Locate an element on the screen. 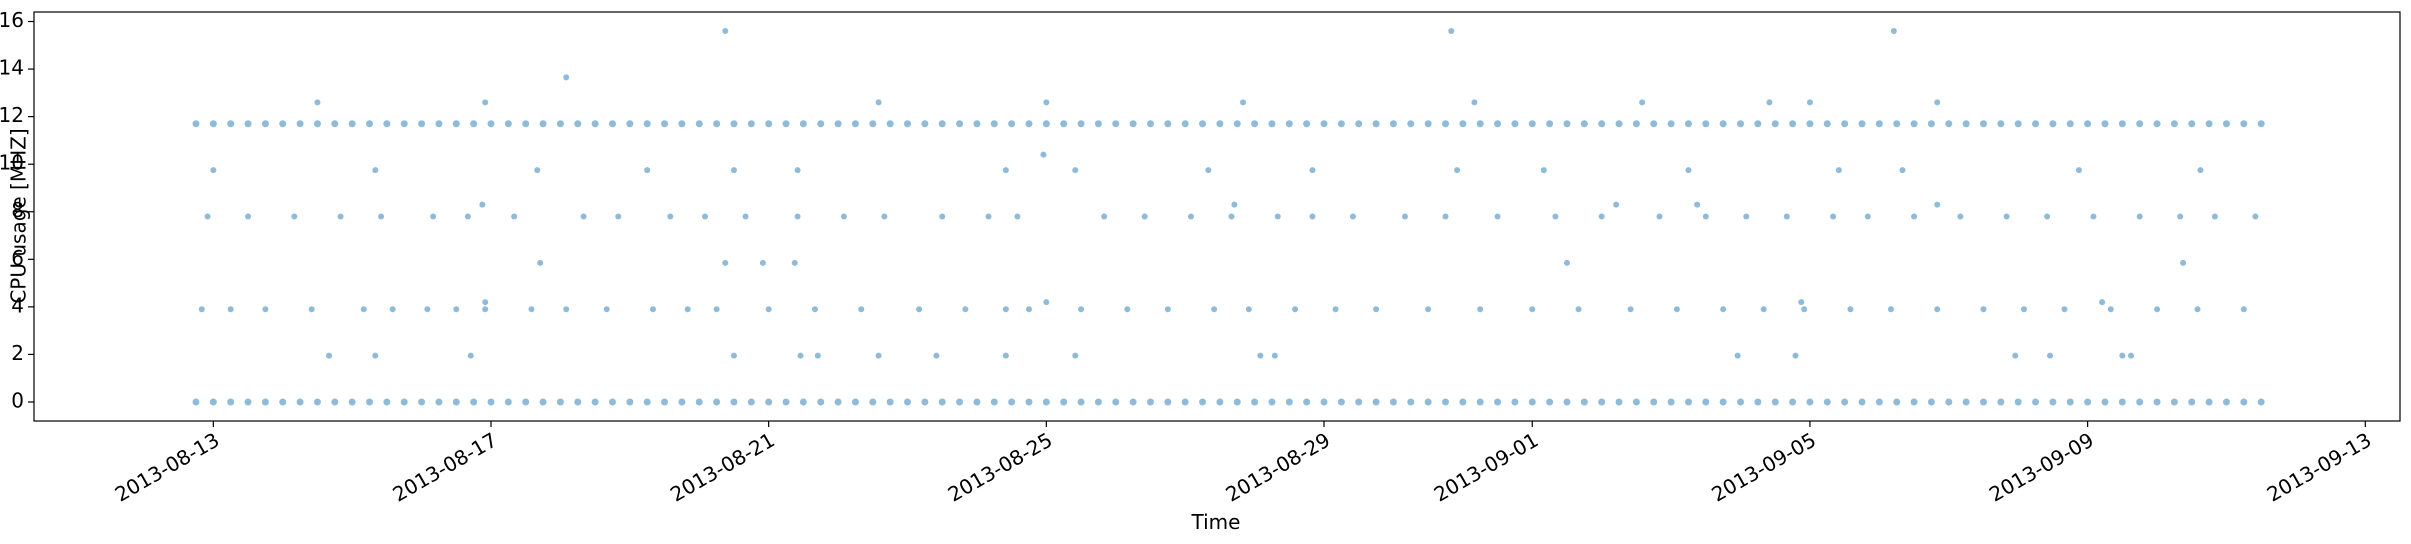 This screenshot has width=2411, height=544. y-tick-label: 14 is located at coordinates (12, 68).